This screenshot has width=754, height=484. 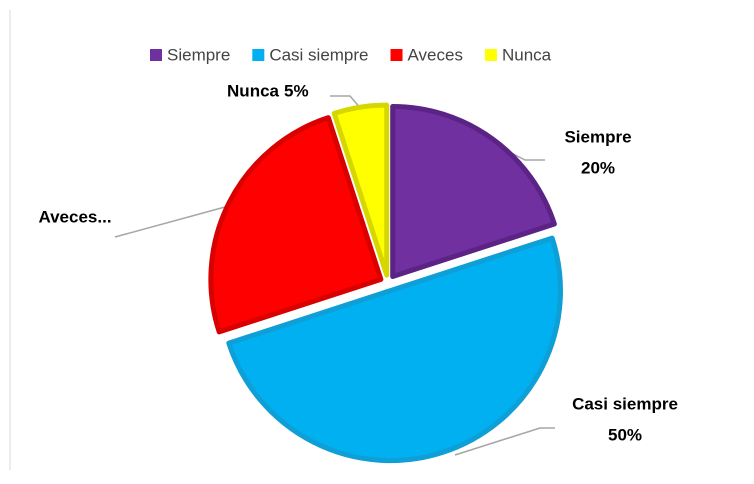 I want to click on legend-label: Siempre, so click(x=198, y=54).